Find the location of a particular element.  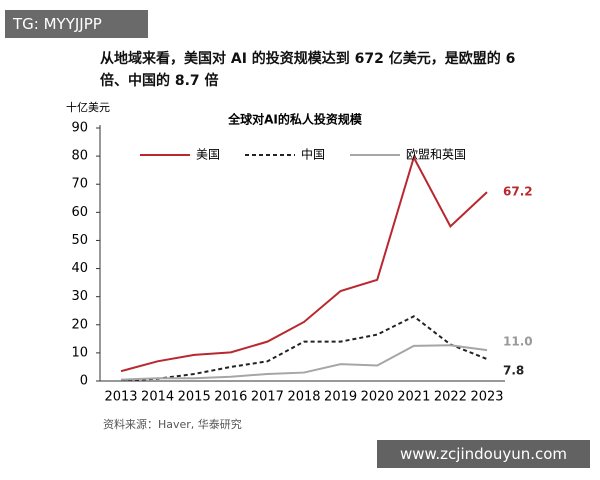

x-tick-label: 2021 is located at coordinates (413, 397).